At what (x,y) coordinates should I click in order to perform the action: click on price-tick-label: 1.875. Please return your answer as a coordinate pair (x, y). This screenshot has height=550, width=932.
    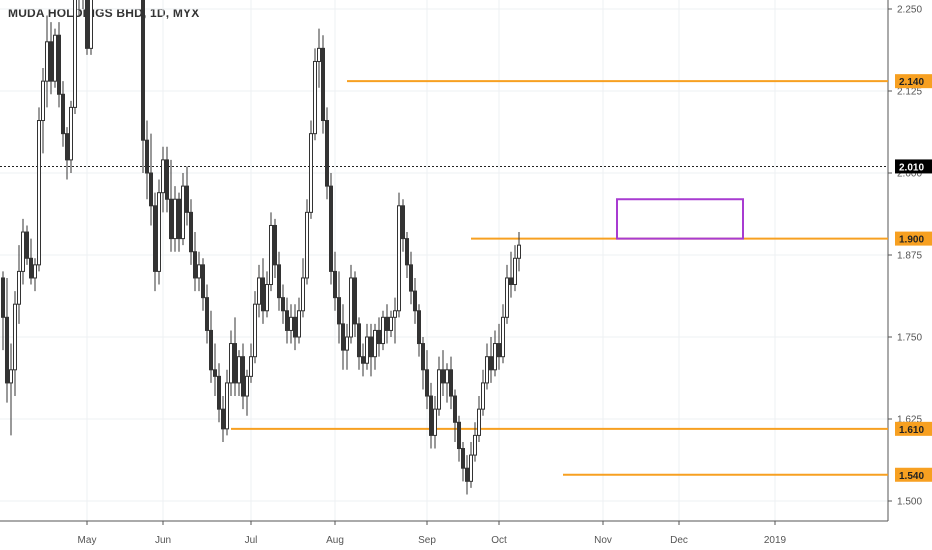
    Looking at the image, I should click on (909, 256).